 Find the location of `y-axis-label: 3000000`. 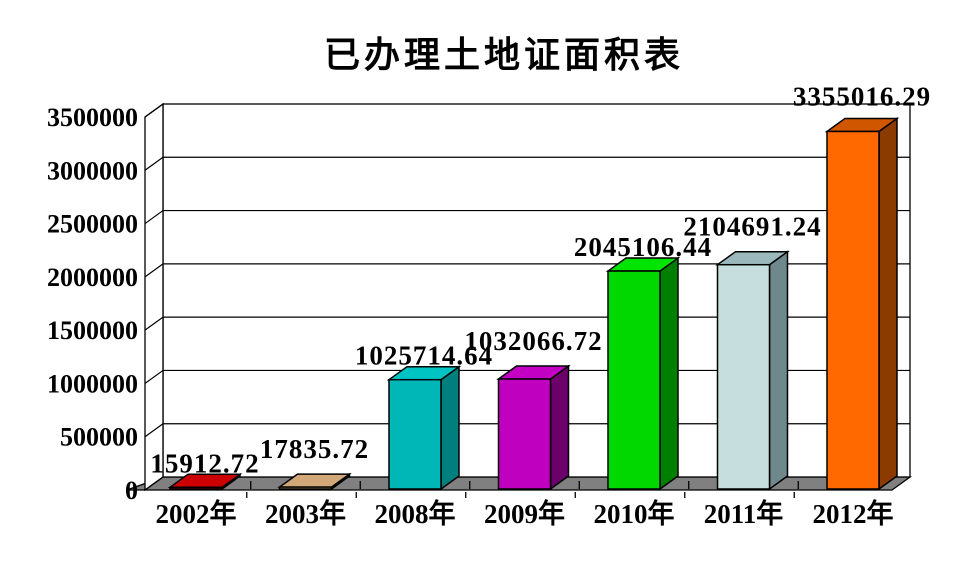

y-axis-label: 3000000 is located at coordinates (92, 170).